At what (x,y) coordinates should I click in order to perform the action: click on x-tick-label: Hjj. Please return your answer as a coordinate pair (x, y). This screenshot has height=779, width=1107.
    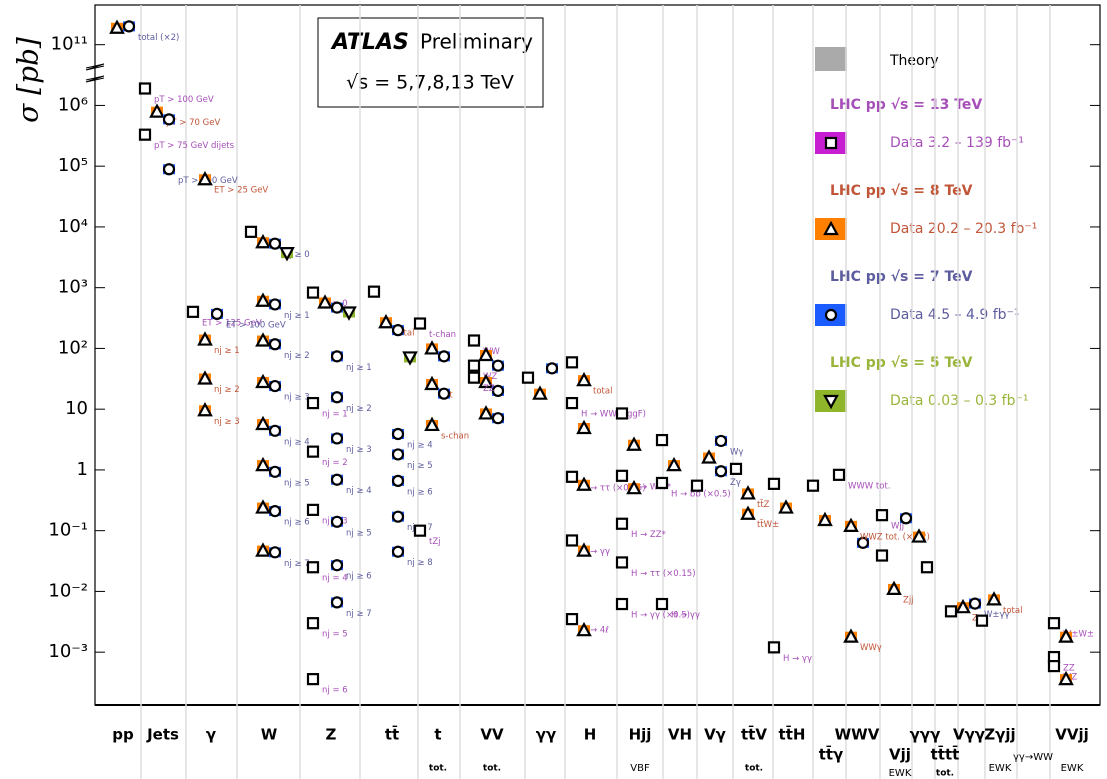
    Looking at the image, I should click on (640, 735).